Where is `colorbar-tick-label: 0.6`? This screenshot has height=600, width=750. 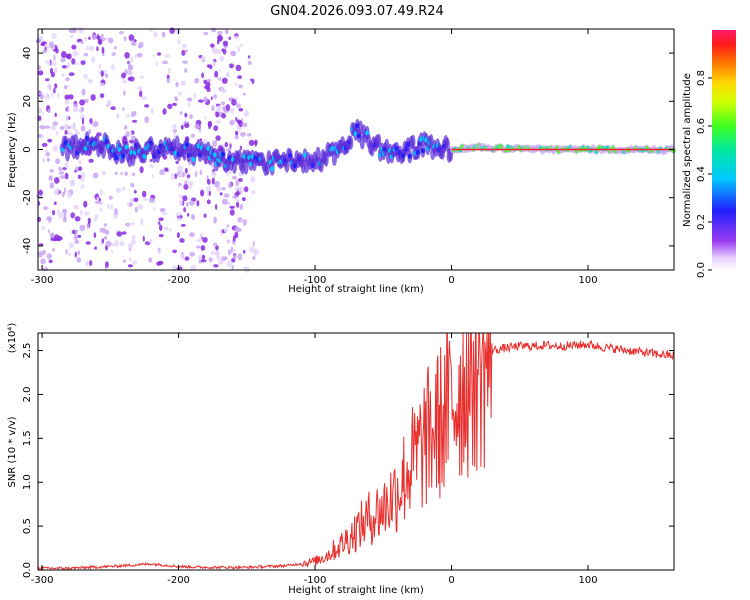
colorbar-tick-label: 0.6 is located at coordinates (701, 126).